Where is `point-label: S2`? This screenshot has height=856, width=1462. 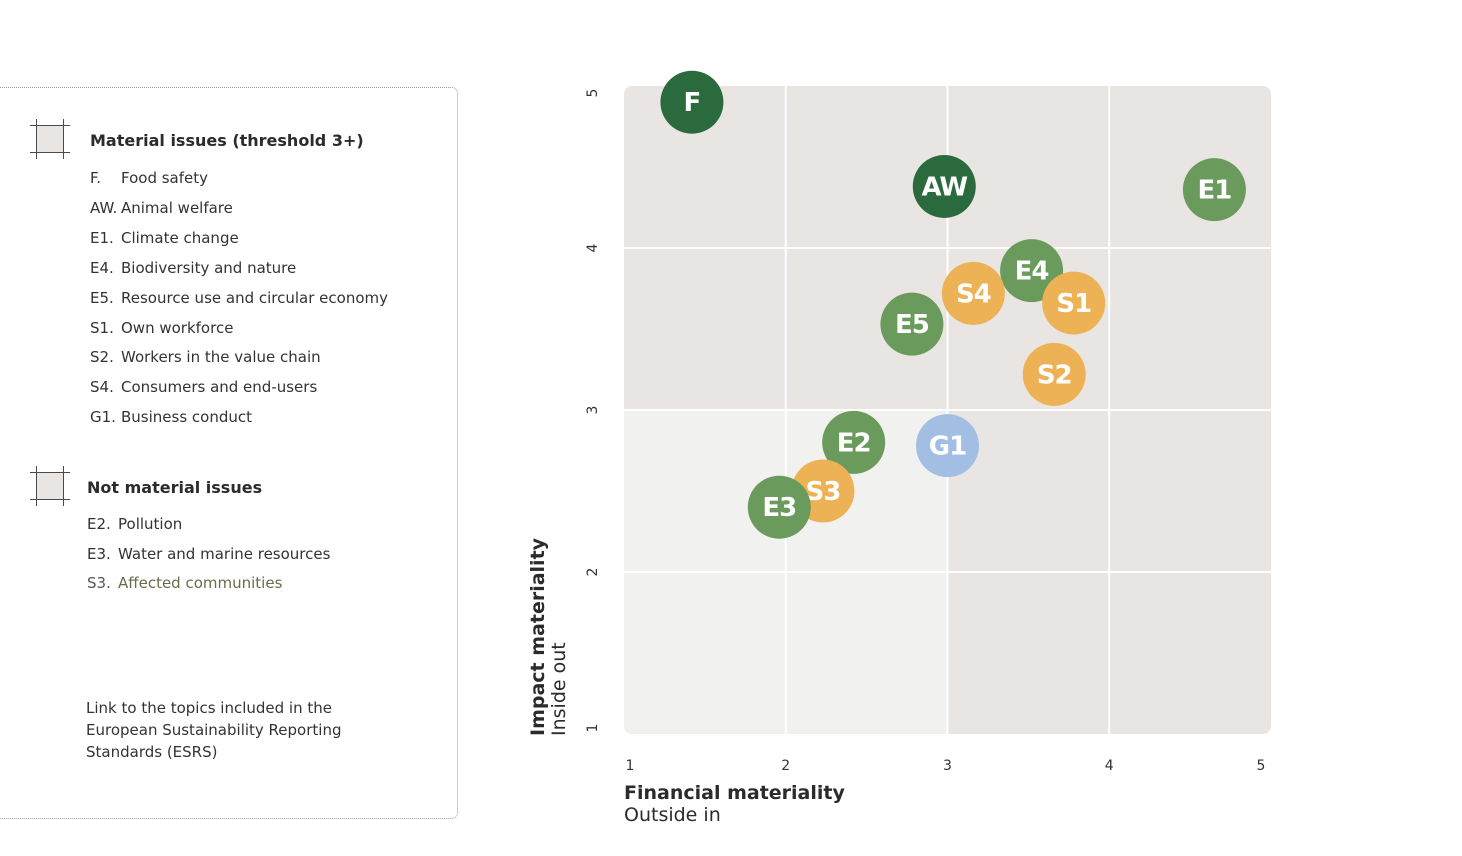
point-label: S2 is located at coordinates (1054, 375).